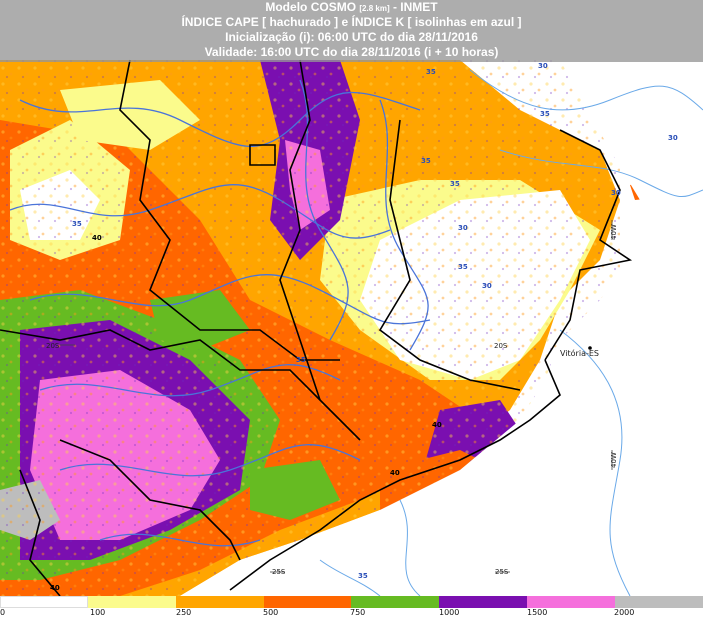 This screenshot has width=703, height=620. Describe the element at coordinates (426, 161) in the screenshot. I see `k-label-35-c: 35` at that location.